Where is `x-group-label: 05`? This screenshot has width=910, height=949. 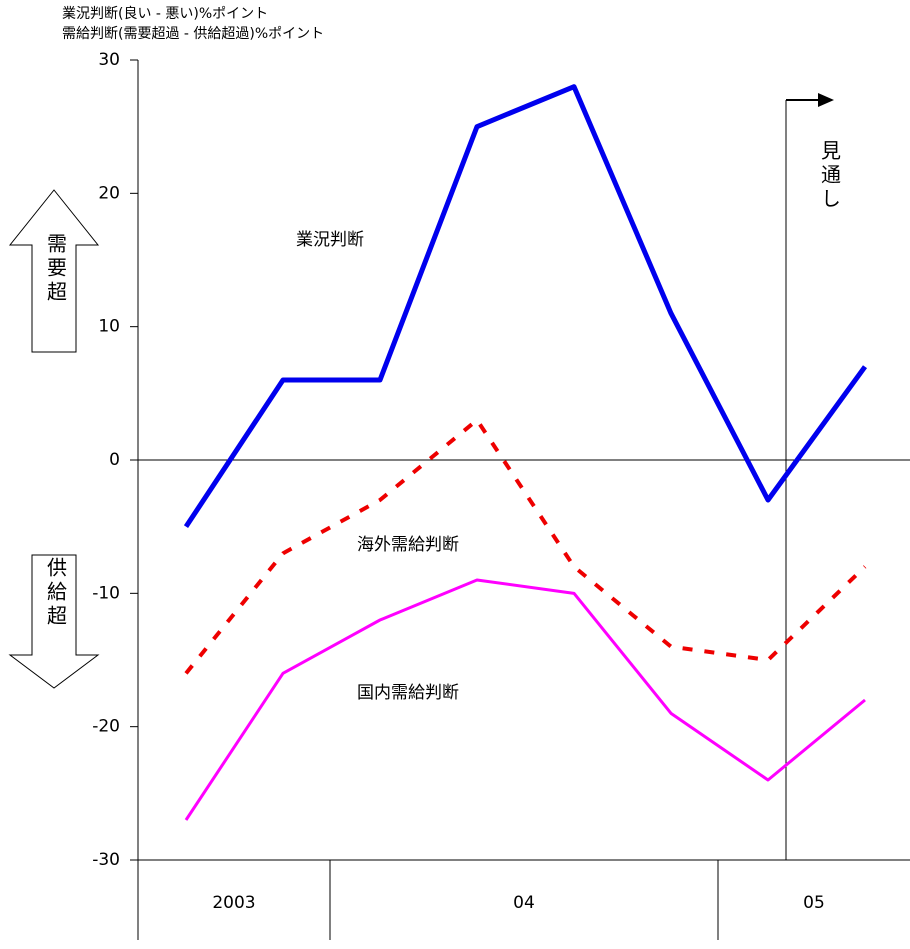
x-group-label: 05 is located at coordinates (814, 903).